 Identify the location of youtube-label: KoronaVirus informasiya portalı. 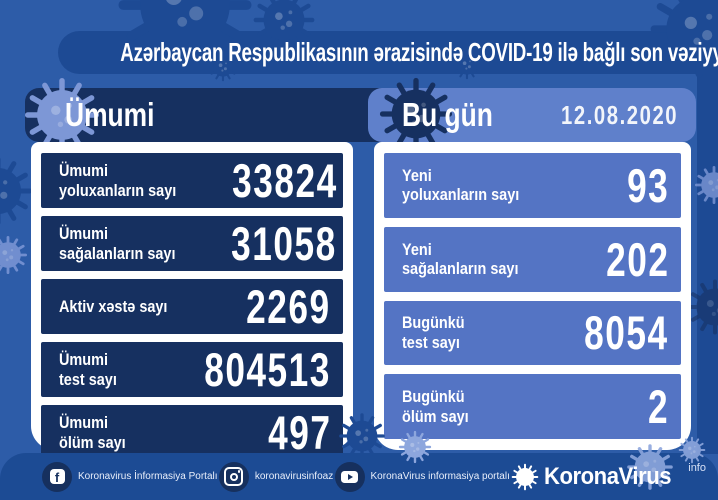
(440, 476).